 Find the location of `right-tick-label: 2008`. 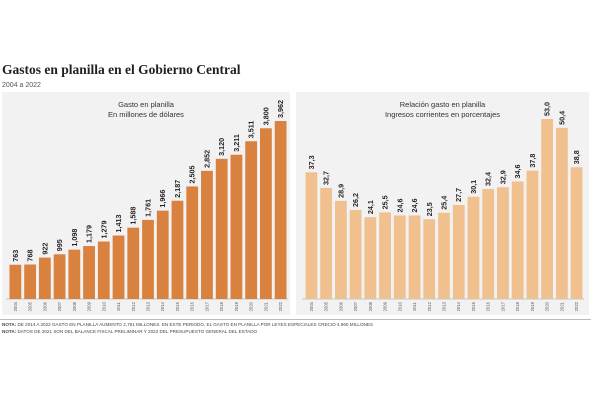

right-tick-label: 2008 is located at coordinates (370, 306).